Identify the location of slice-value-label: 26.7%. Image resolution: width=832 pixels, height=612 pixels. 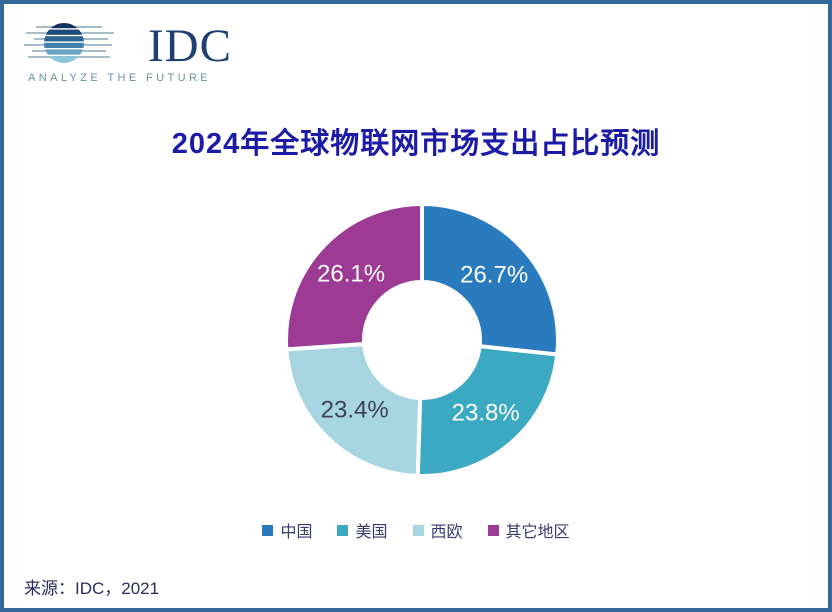
(494, 275).